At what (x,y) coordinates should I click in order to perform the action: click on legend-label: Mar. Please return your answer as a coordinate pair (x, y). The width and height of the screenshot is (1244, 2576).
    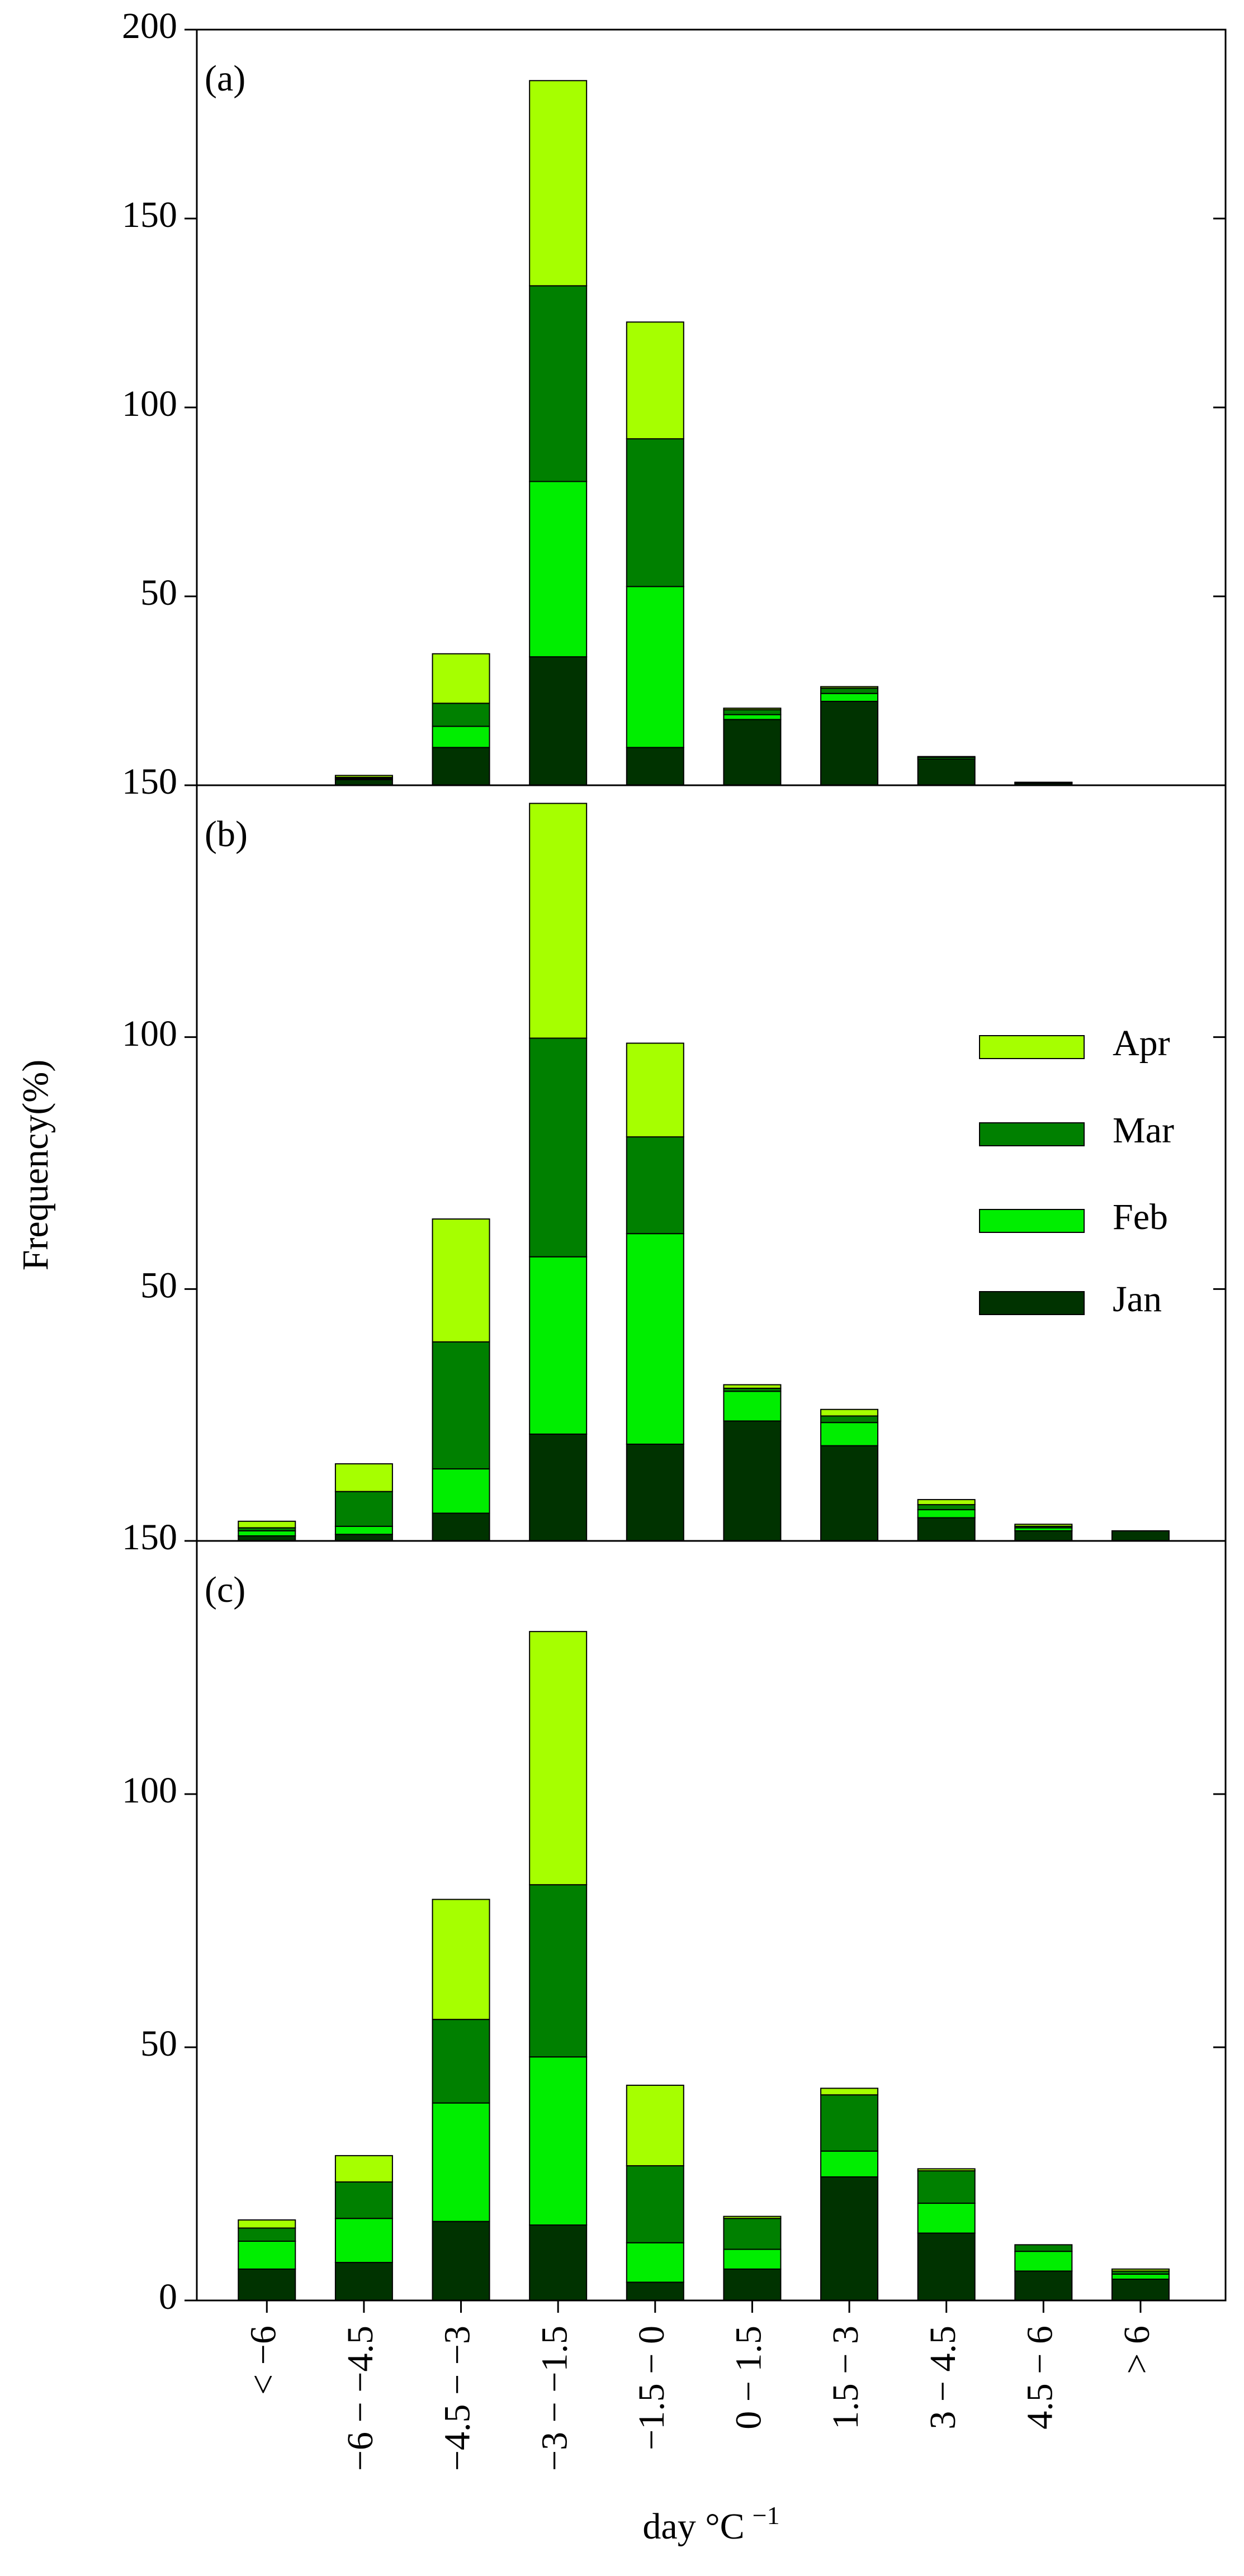
    Looking at the image, I should click on (1143, 1130).